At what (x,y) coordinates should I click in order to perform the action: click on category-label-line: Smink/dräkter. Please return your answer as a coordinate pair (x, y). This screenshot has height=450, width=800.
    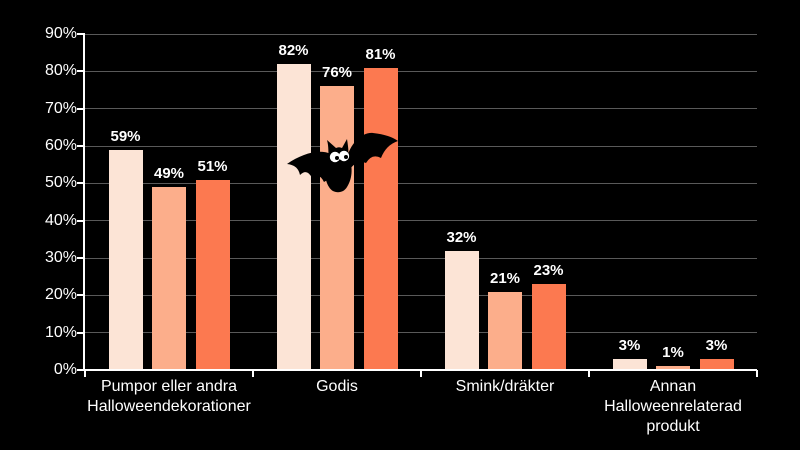
    Looking at the image, I should click on (505, 386).